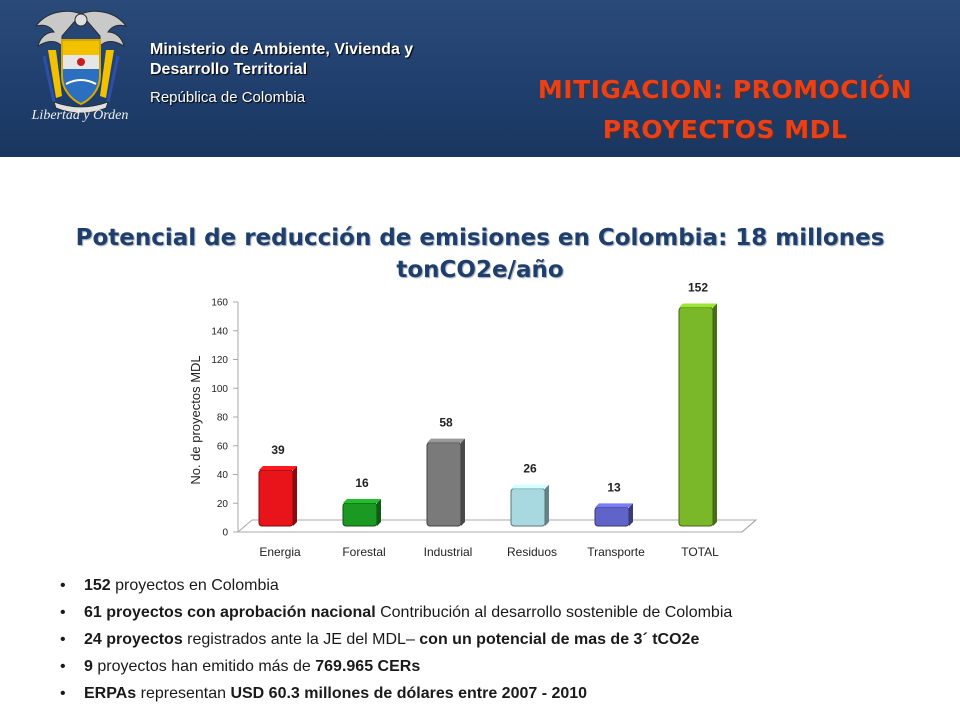 This screenshot has height=720, width=960. What do you see at coordinates (698, 288) in the screenshot?
I see `data-label: 152` at bounding box center [698, 288].